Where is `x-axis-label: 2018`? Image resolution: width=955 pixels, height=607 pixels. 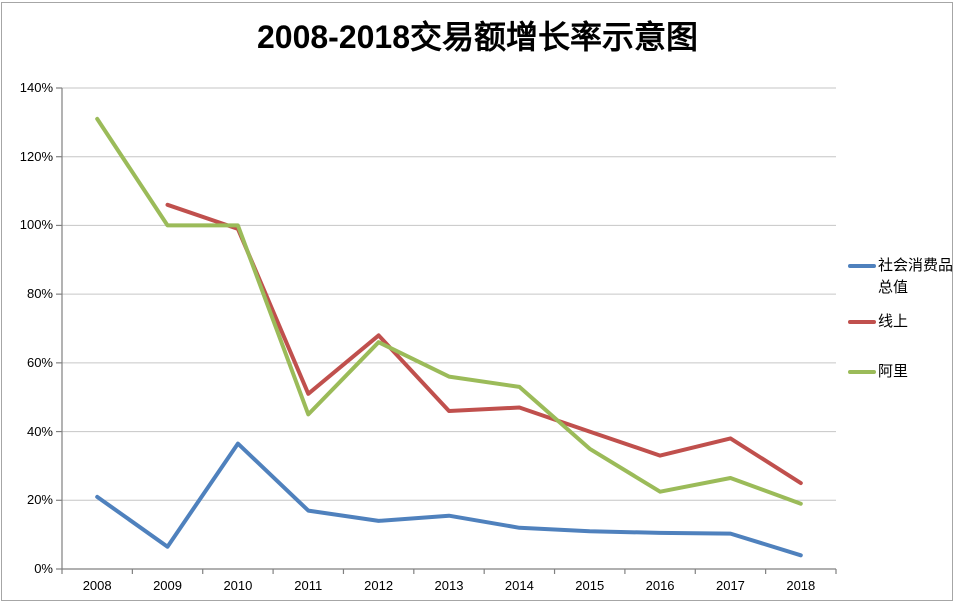
x-axis-label: 2018 is located at coordinates (801, 585).